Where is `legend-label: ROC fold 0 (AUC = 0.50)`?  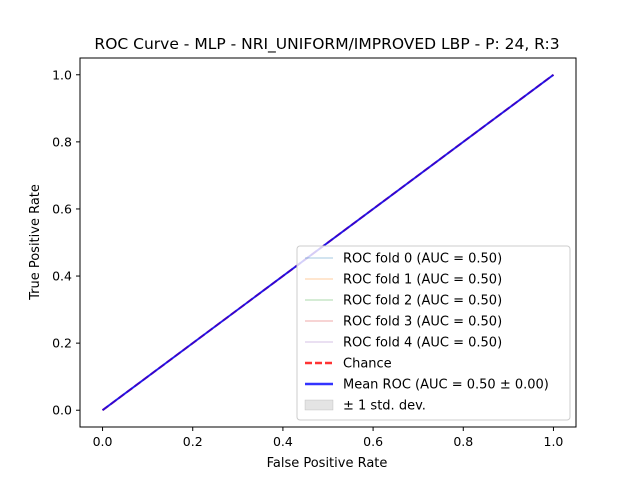
legend-label: ROC fold 0 (AUC = 0.50) is located at coordinates (422, 259).